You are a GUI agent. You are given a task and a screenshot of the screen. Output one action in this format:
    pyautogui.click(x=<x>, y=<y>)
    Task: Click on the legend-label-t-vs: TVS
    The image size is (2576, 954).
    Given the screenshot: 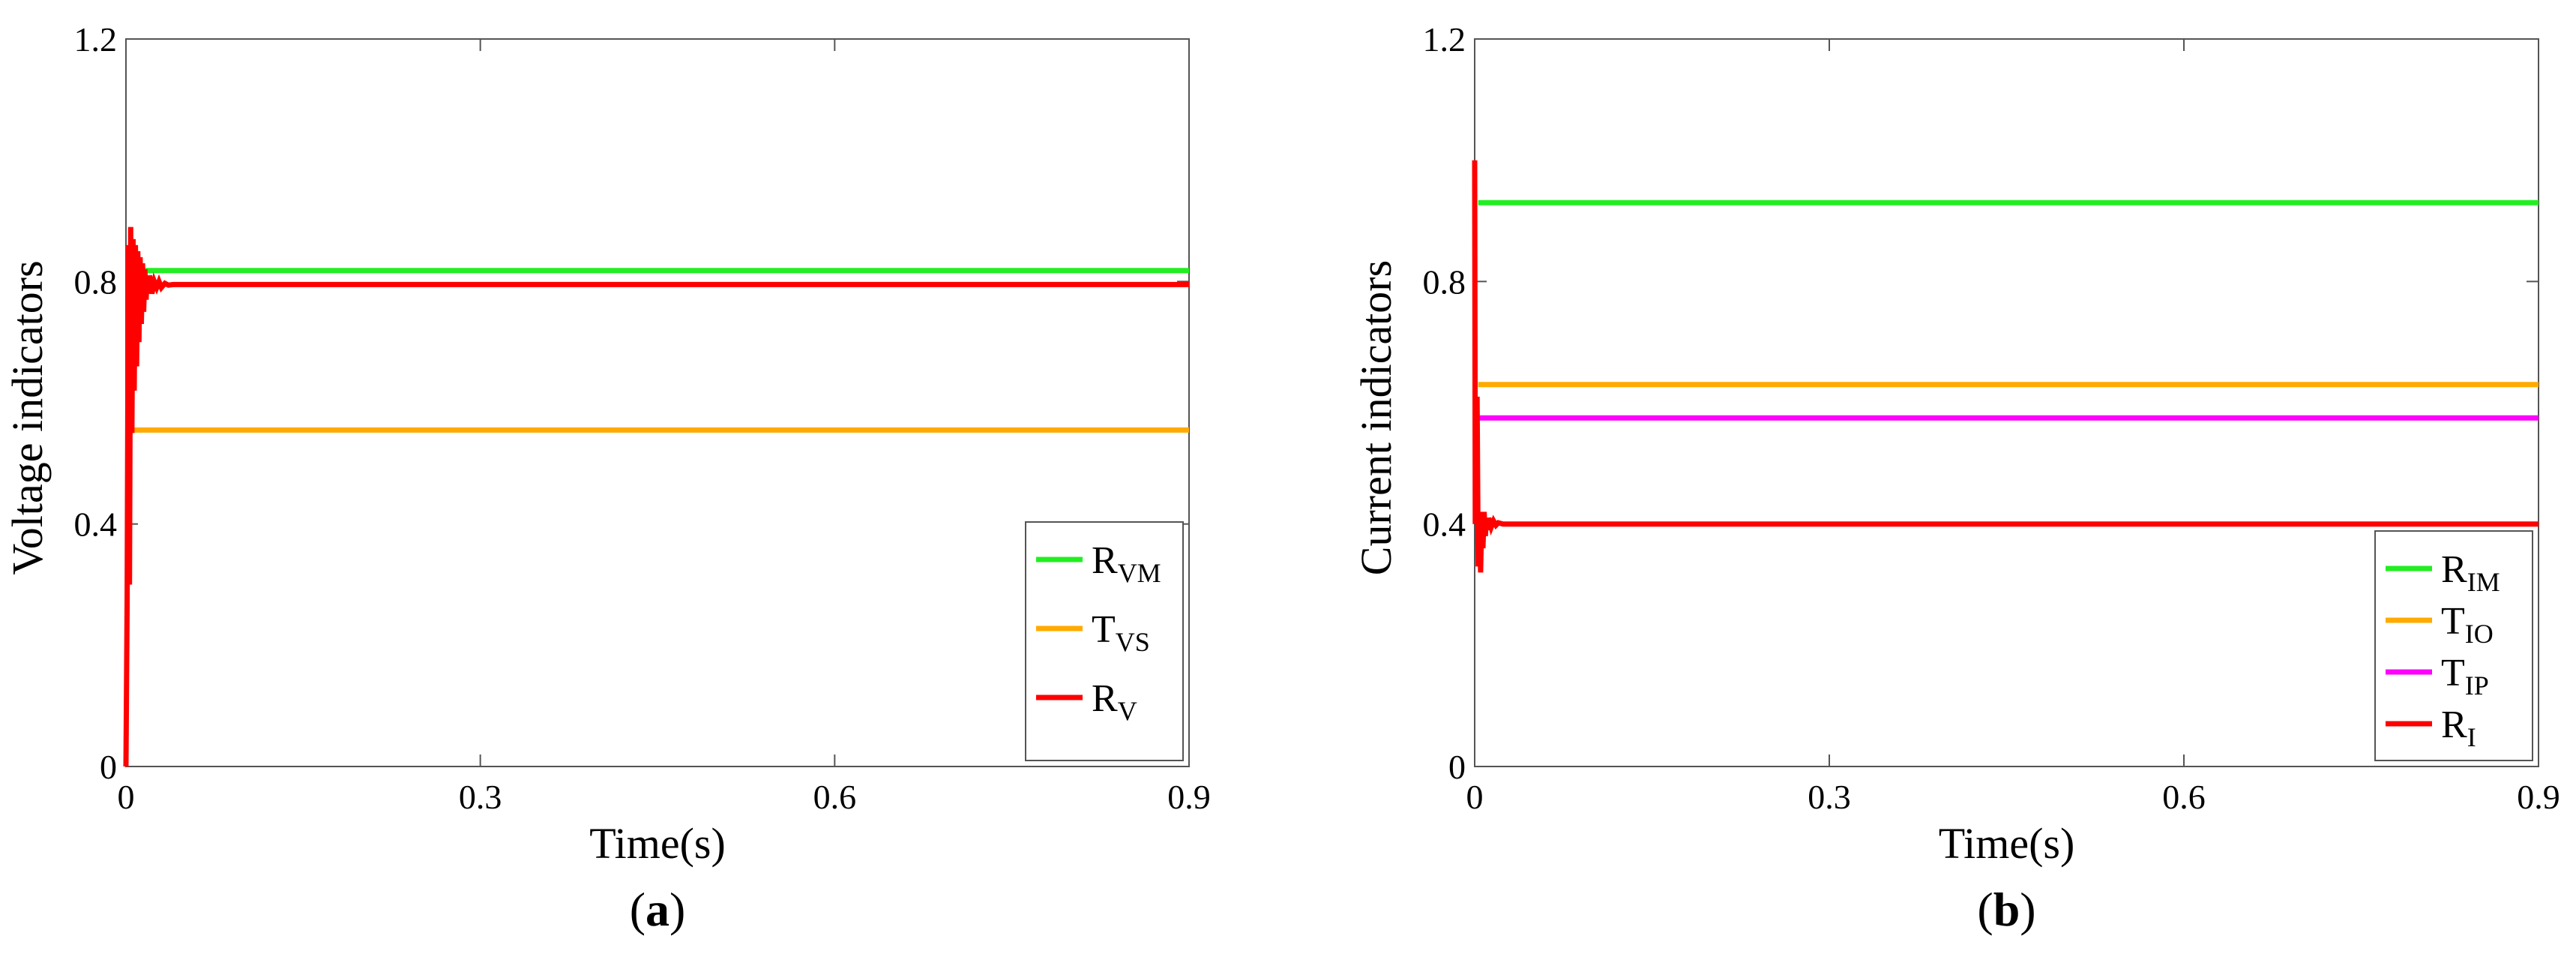 What is the action you would take?
    pyautogui.click(x=1121, y=632)
    